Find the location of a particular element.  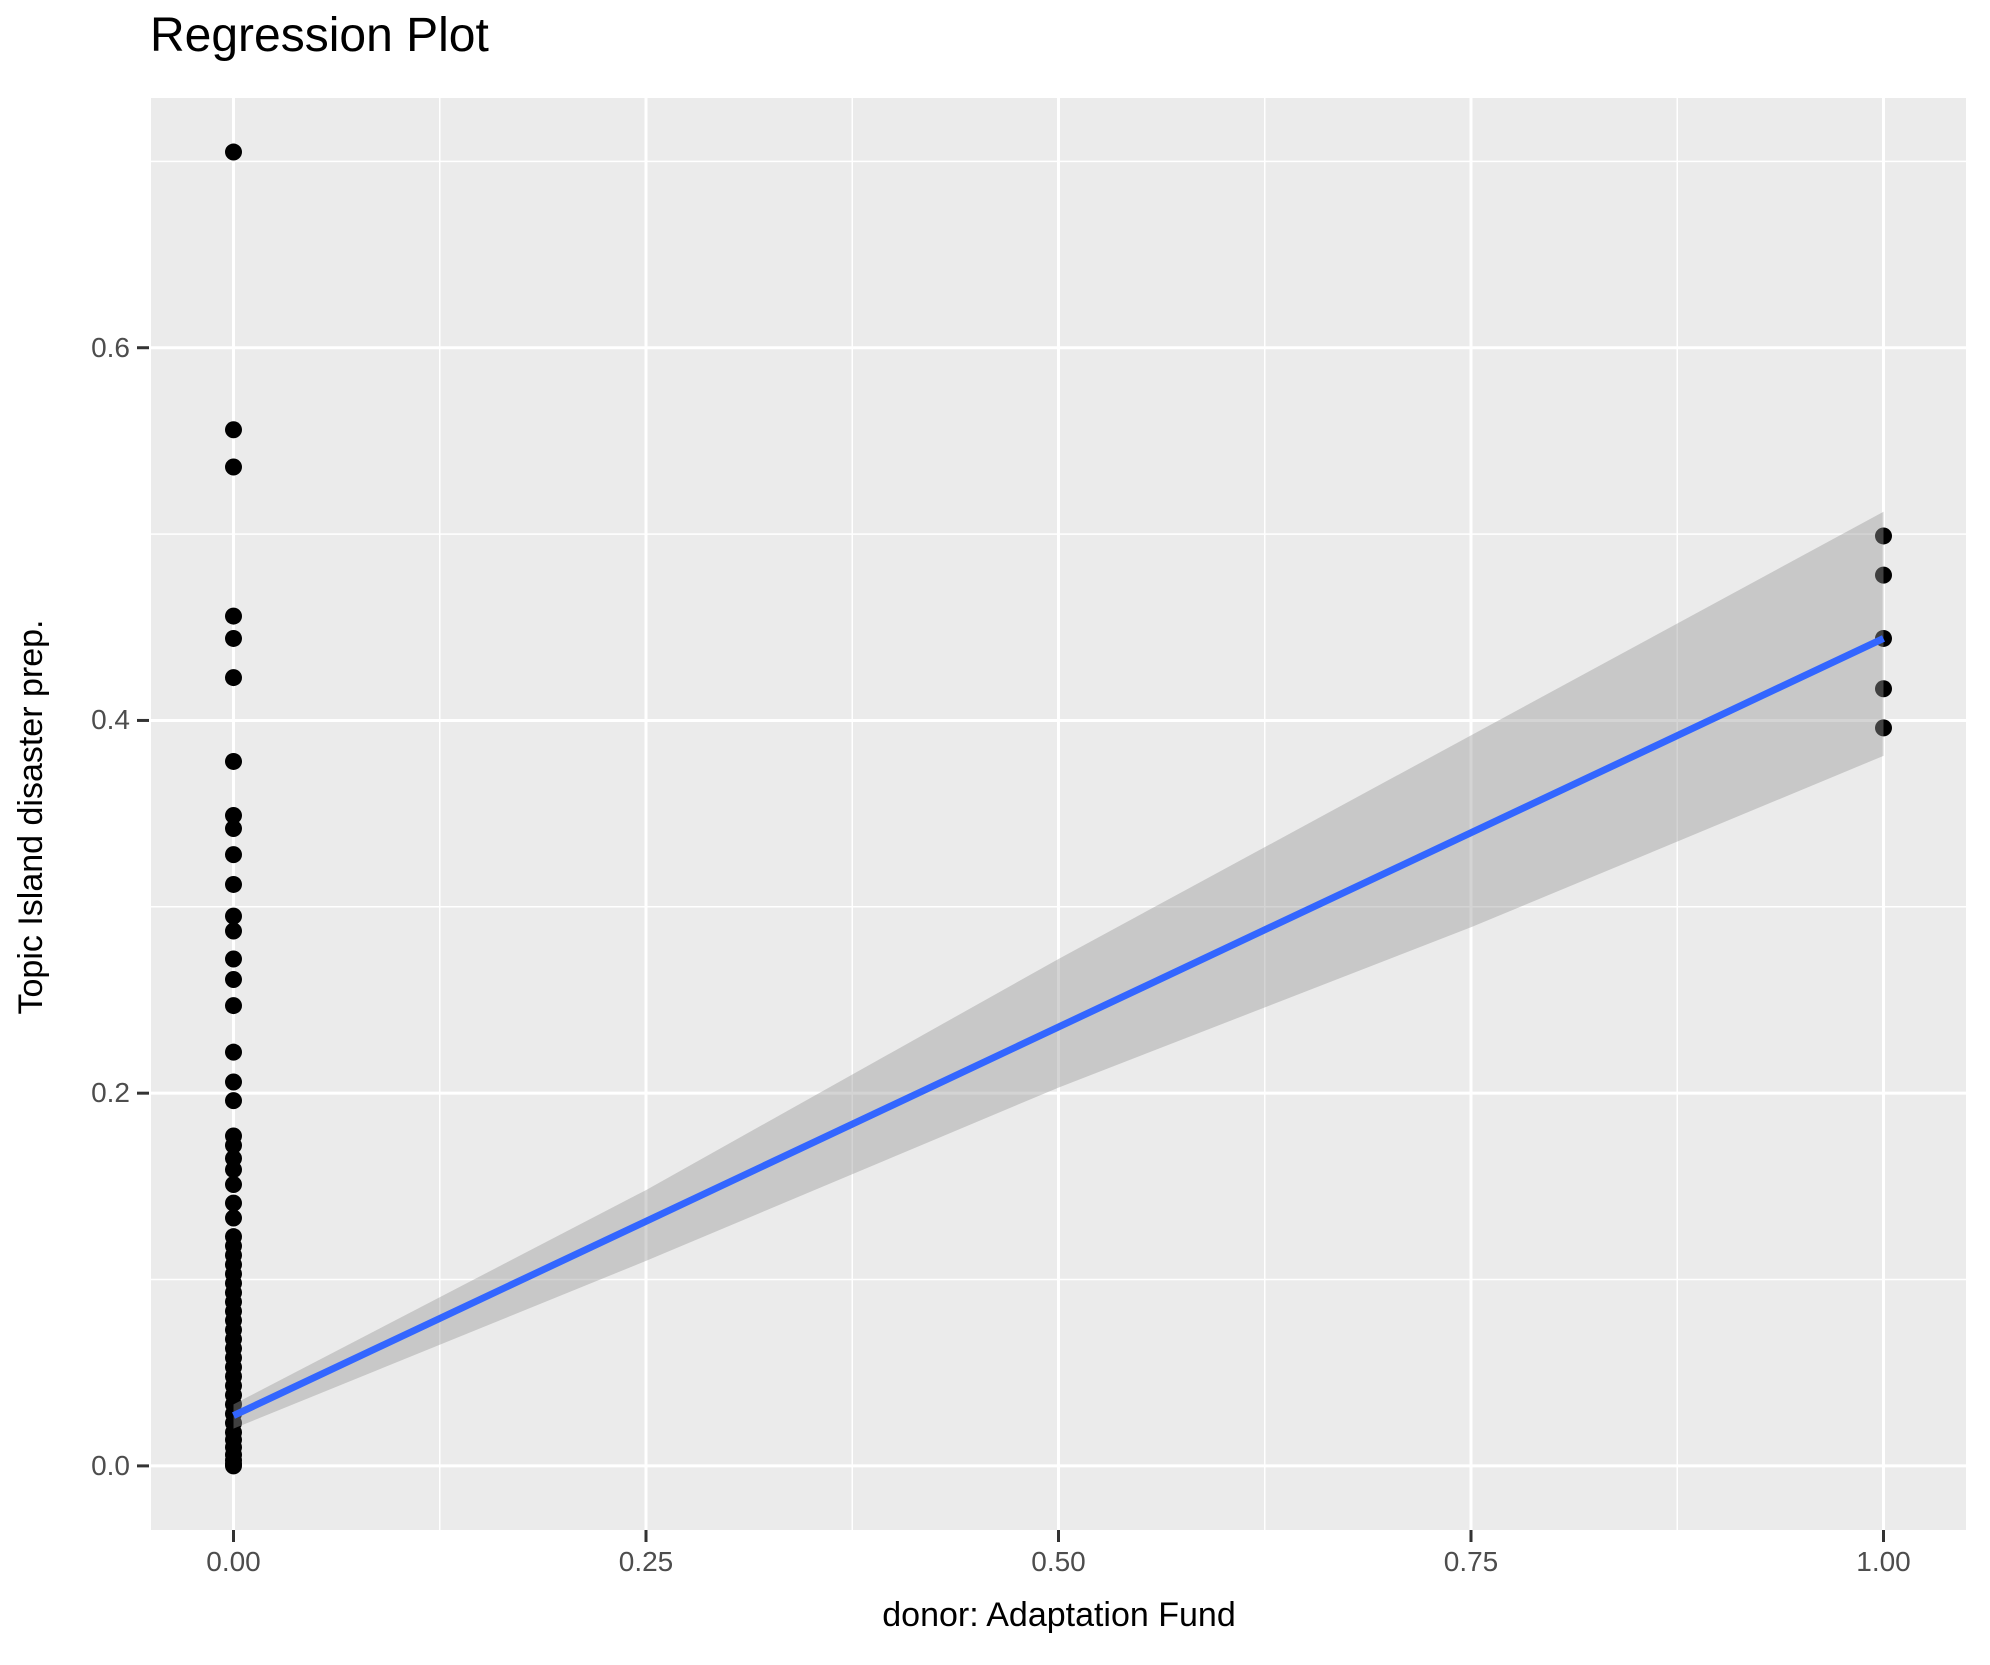

y-tick-label: 0.4 is located at coordinates (110, 720).